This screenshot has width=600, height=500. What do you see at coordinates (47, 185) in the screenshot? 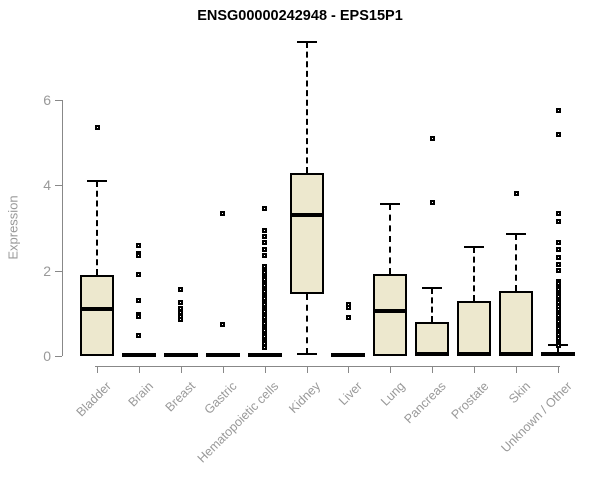
I see `y-tick-label: 4` at bounding box center [47, 185].